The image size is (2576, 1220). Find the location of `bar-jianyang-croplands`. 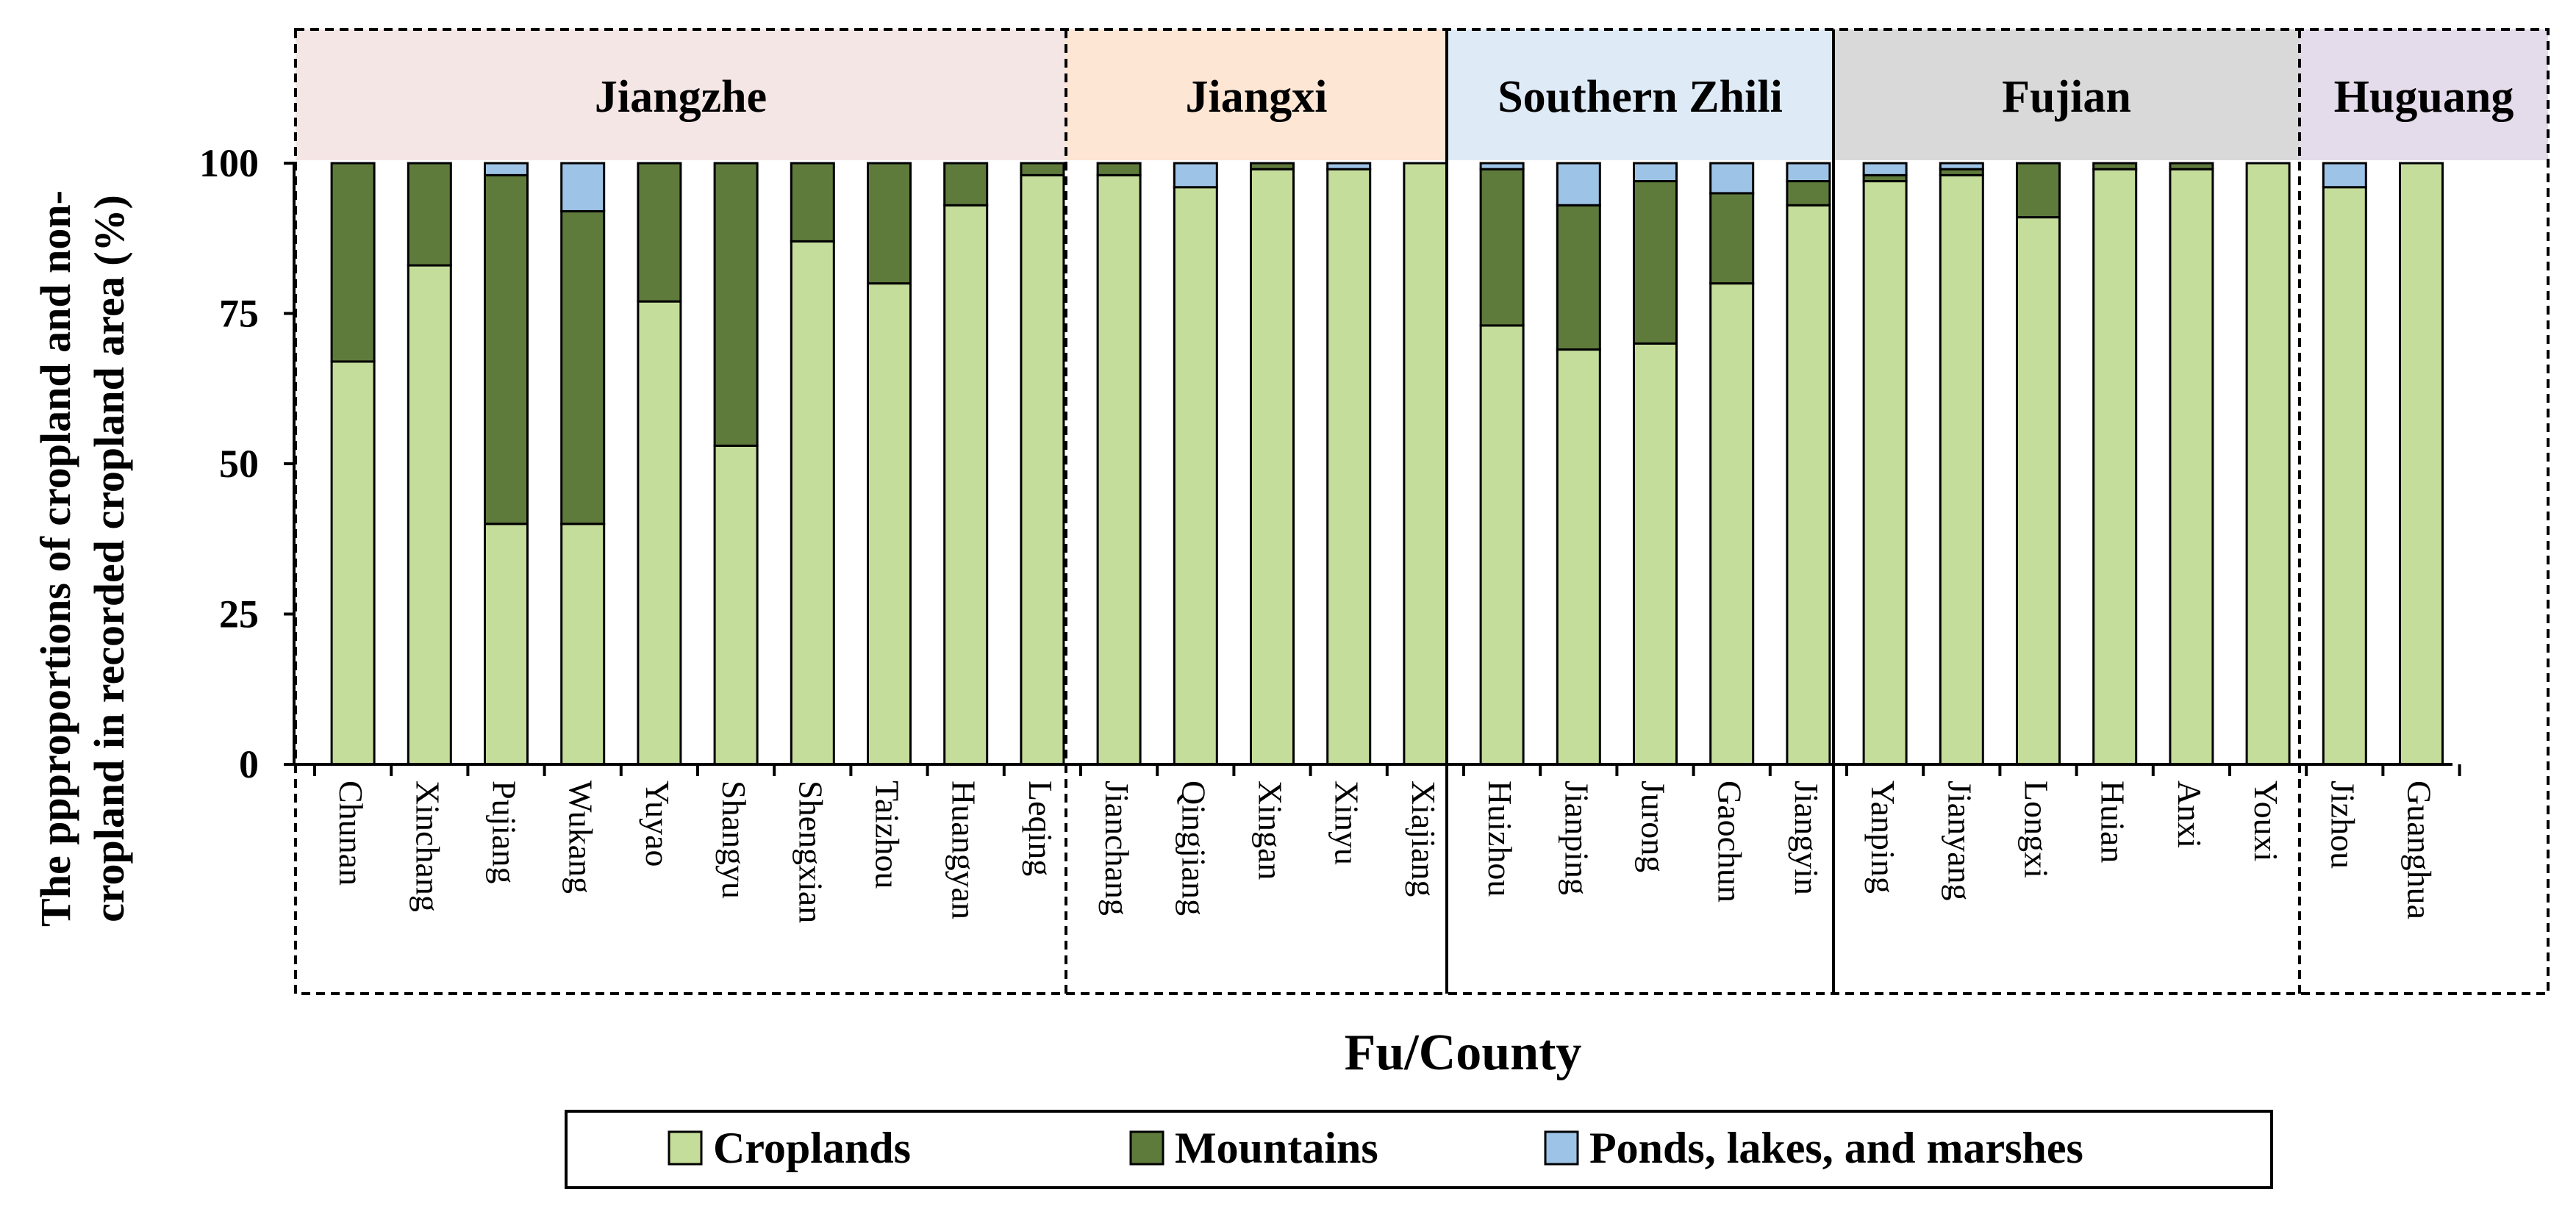

bar-jianyang-croplands is located at coordinates (1962, 469).